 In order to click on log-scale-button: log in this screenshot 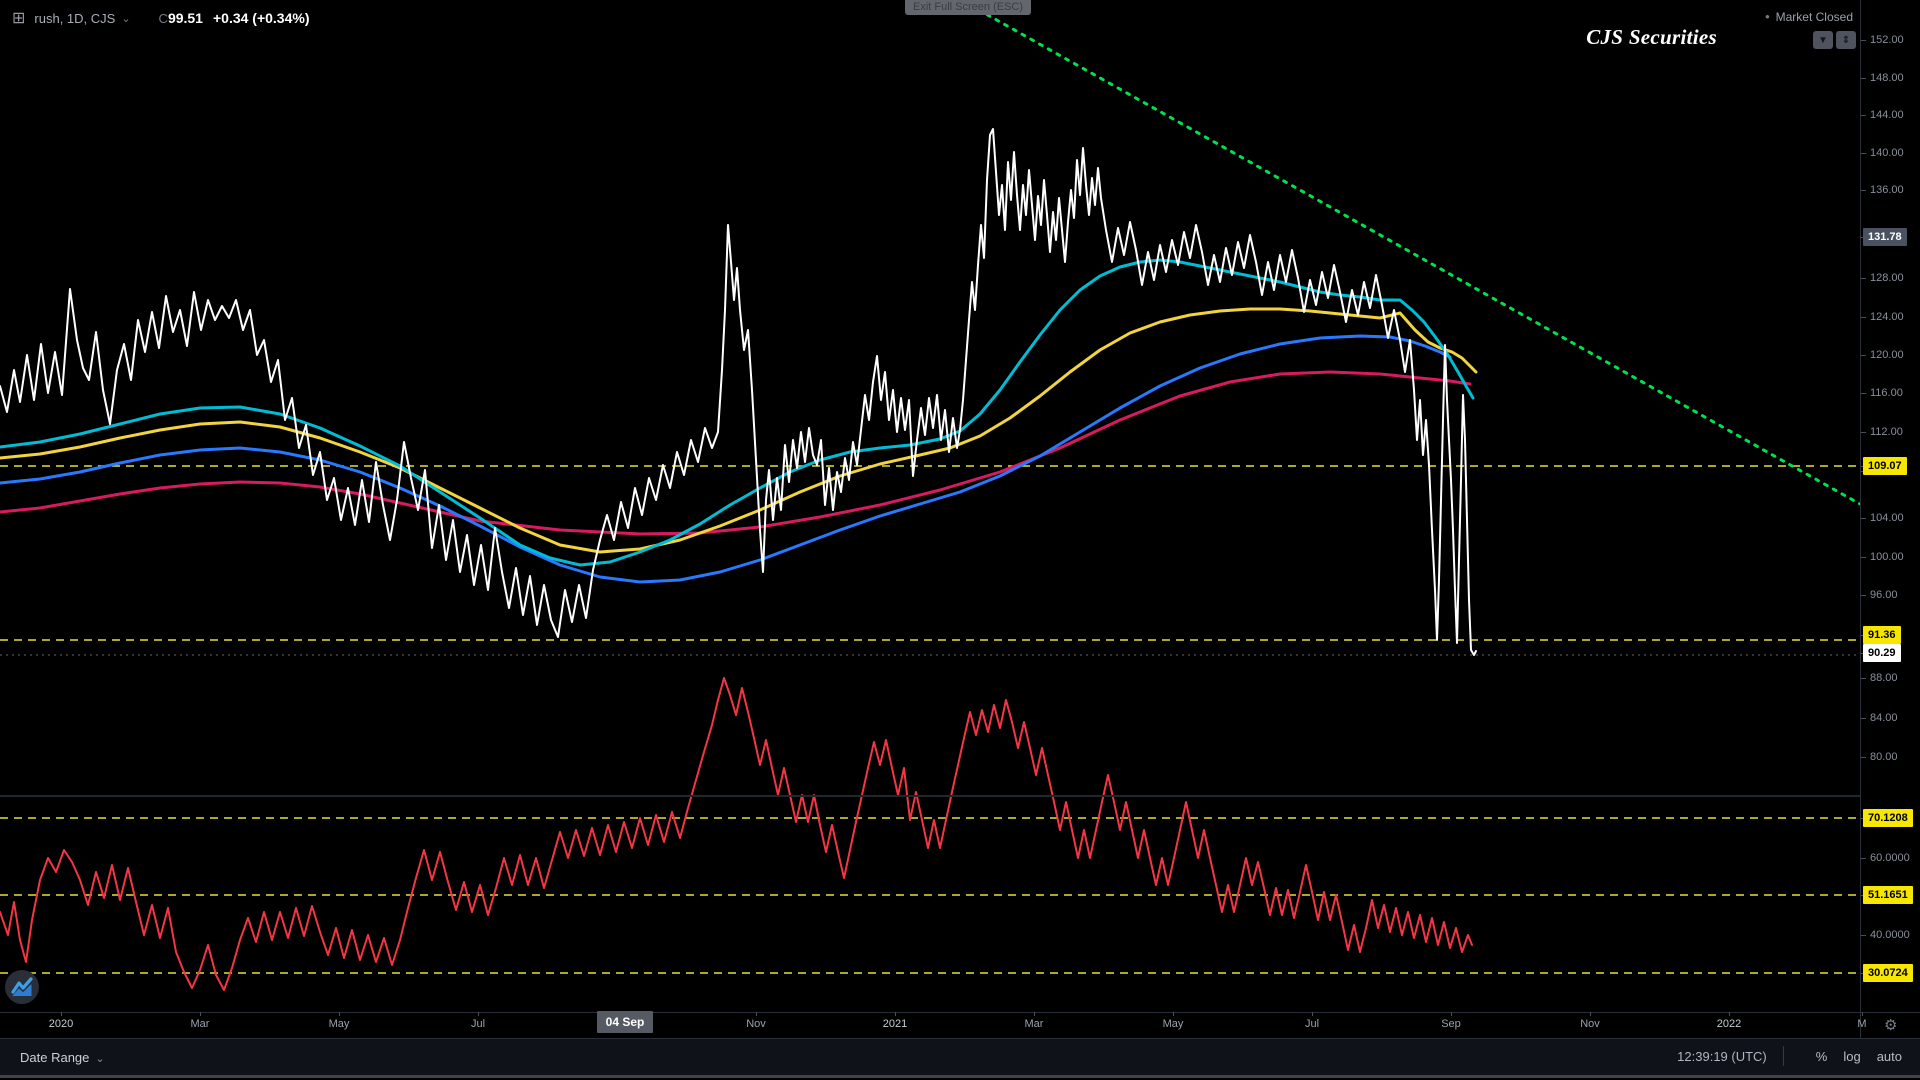, I will do `click(1852, 1056)`.